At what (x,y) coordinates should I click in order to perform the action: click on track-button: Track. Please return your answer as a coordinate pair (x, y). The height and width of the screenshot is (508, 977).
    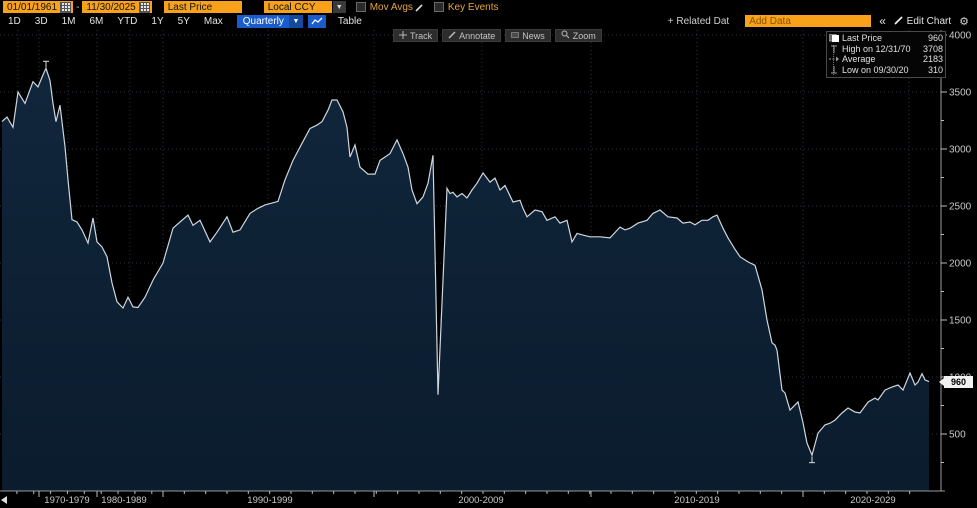
    Looking at the image, I should click on (416, 35).